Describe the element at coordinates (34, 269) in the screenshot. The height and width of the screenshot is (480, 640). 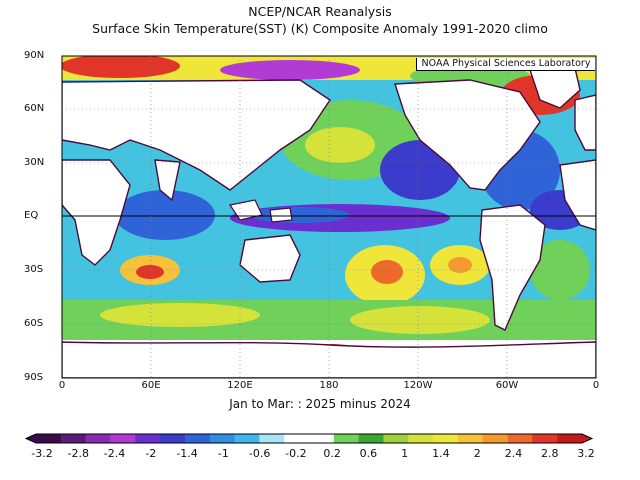
I see `lat-label: 30S` at that location.